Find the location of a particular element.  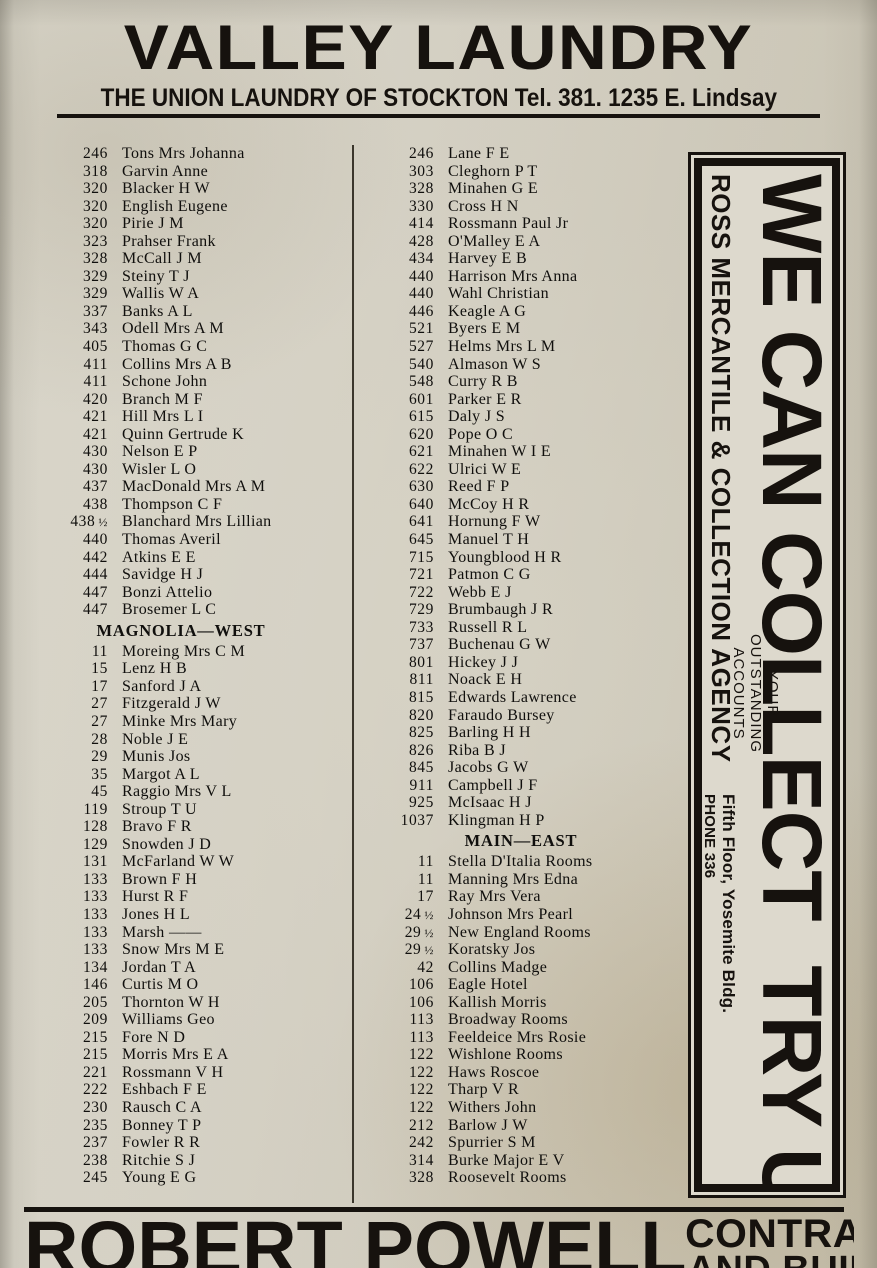

directory-entry: 11 Stella D'Italia Rooms is located at coordinates (516, 862).